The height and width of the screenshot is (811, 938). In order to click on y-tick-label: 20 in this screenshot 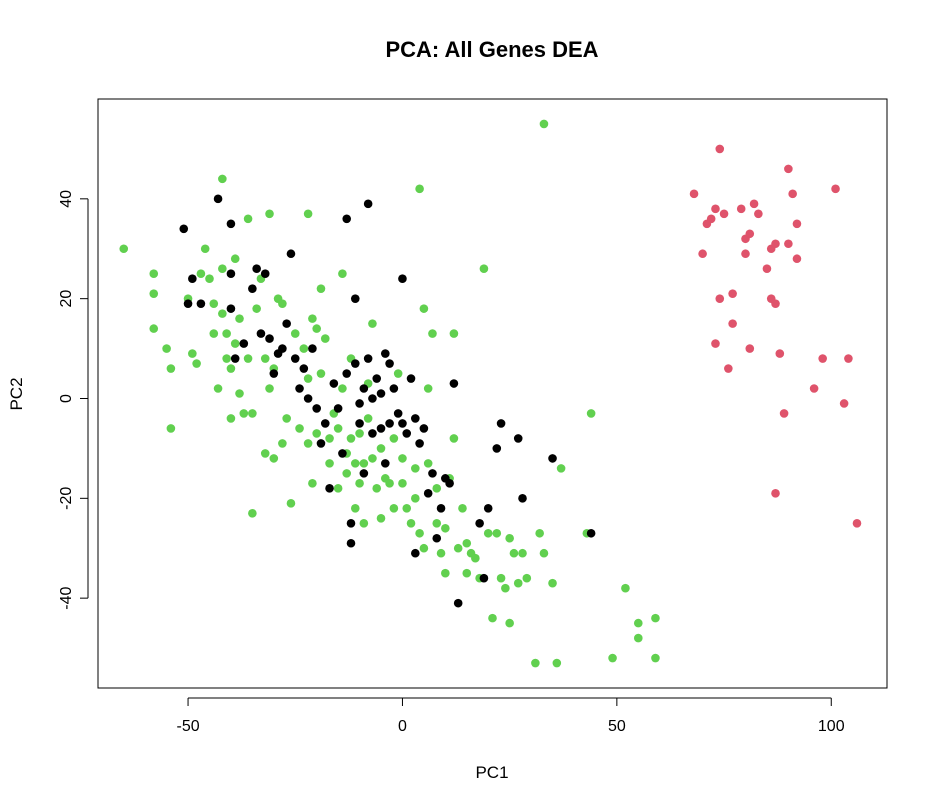, I will do `click(66, 299)`.